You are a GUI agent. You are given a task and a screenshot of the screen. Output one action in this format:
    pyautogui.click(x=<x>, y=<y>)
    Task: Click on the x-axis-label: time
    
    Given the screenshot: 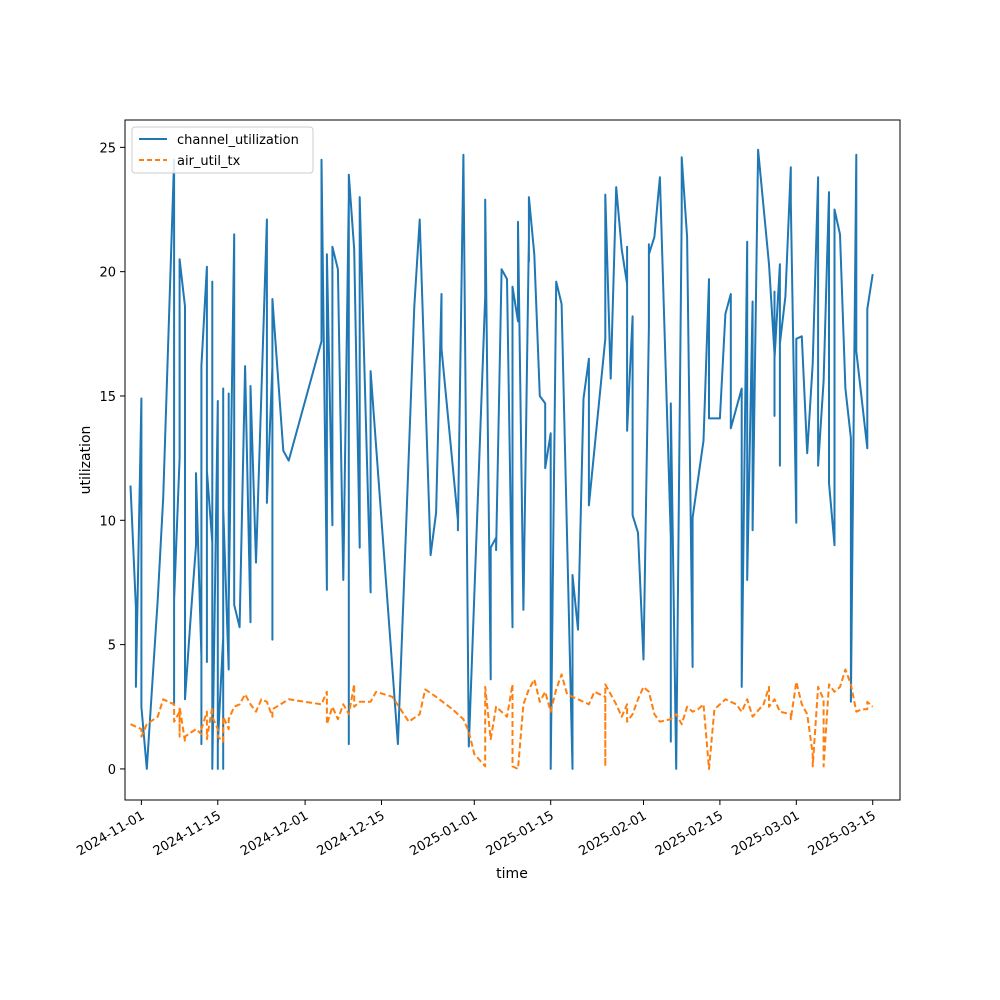 What is the action you would take?
    pyautogui.click(x=512, y=874)
    